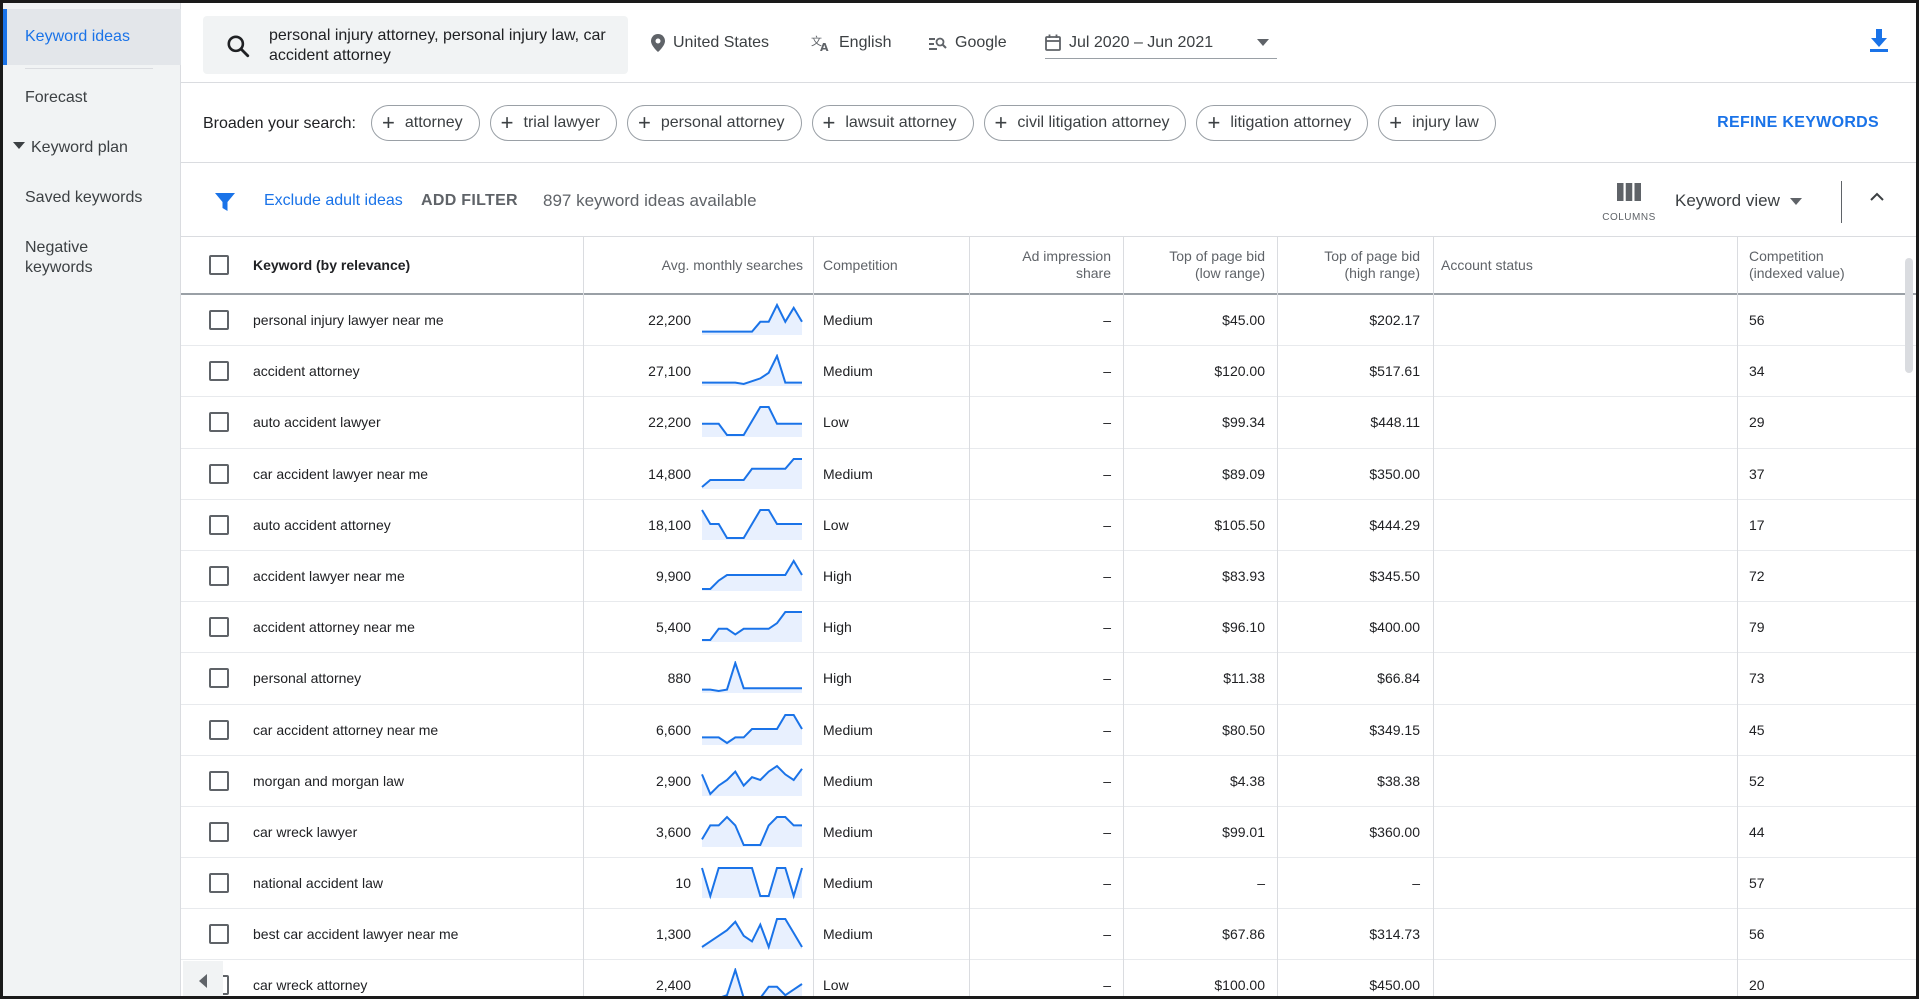 This screenshot has height=999, width=1919. I want to click on sidebar-item-keyword-plan: Keyword plan, so click(92, 148).